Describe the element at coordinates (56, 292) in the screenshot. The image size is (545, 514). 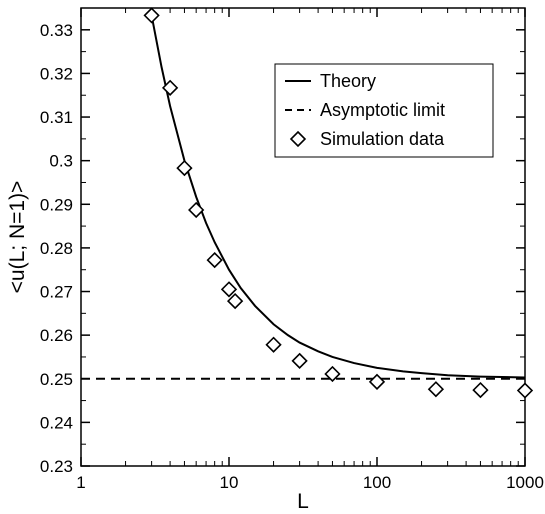
I see `y-tick-label: 0.27` at that location.